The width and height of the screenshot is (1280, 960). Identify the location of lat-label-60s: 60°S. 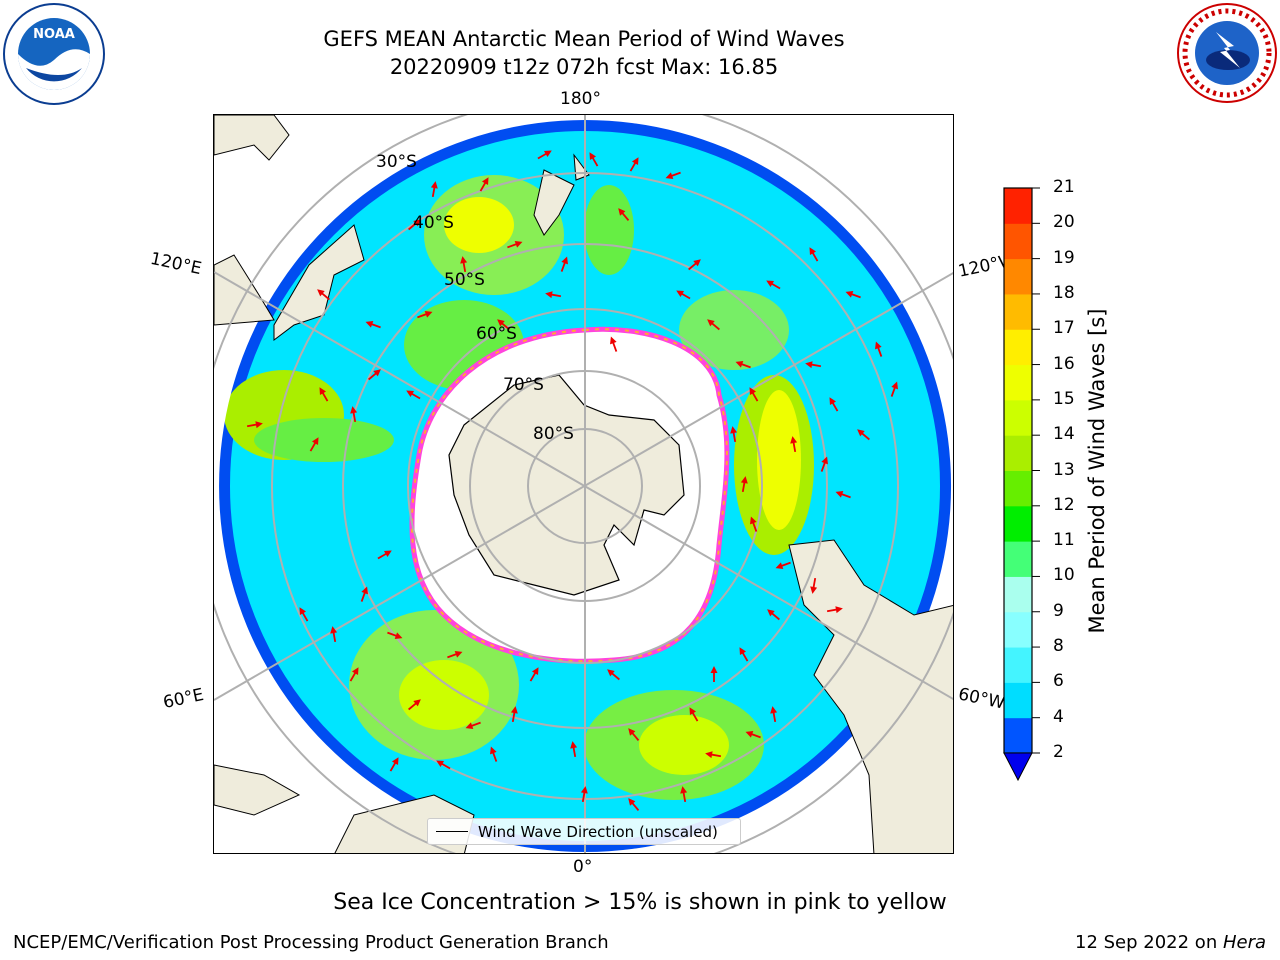
(496, 334).